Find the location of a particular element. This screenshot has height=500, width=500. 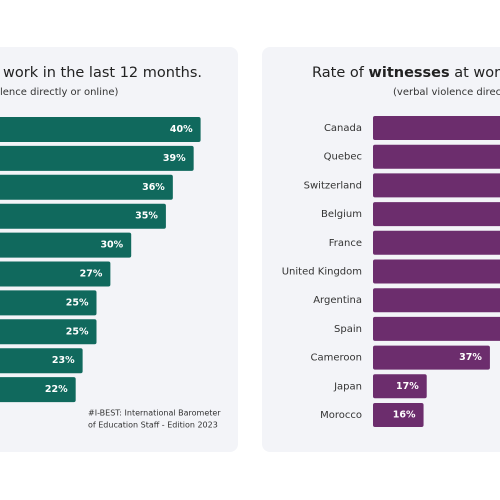

value-label: 23% is located at coordinates (63, 360).